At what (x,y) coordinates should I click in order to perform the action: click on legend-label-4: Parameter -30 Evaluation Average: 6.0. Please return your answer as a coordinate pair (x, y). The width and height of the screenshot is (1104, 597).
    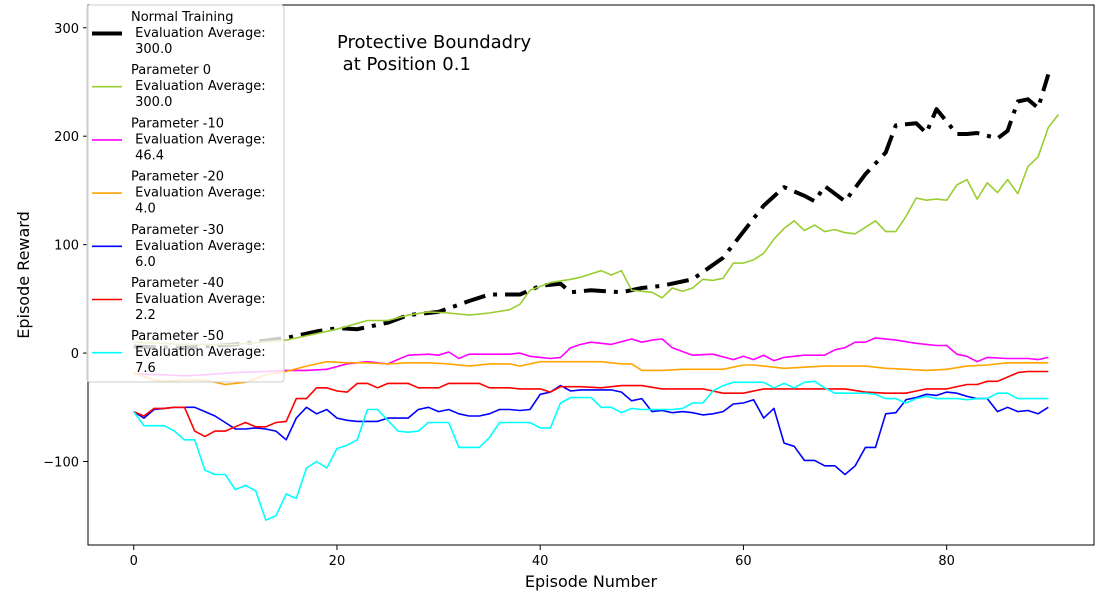
    Looking at the image, I should click on (198, 246).